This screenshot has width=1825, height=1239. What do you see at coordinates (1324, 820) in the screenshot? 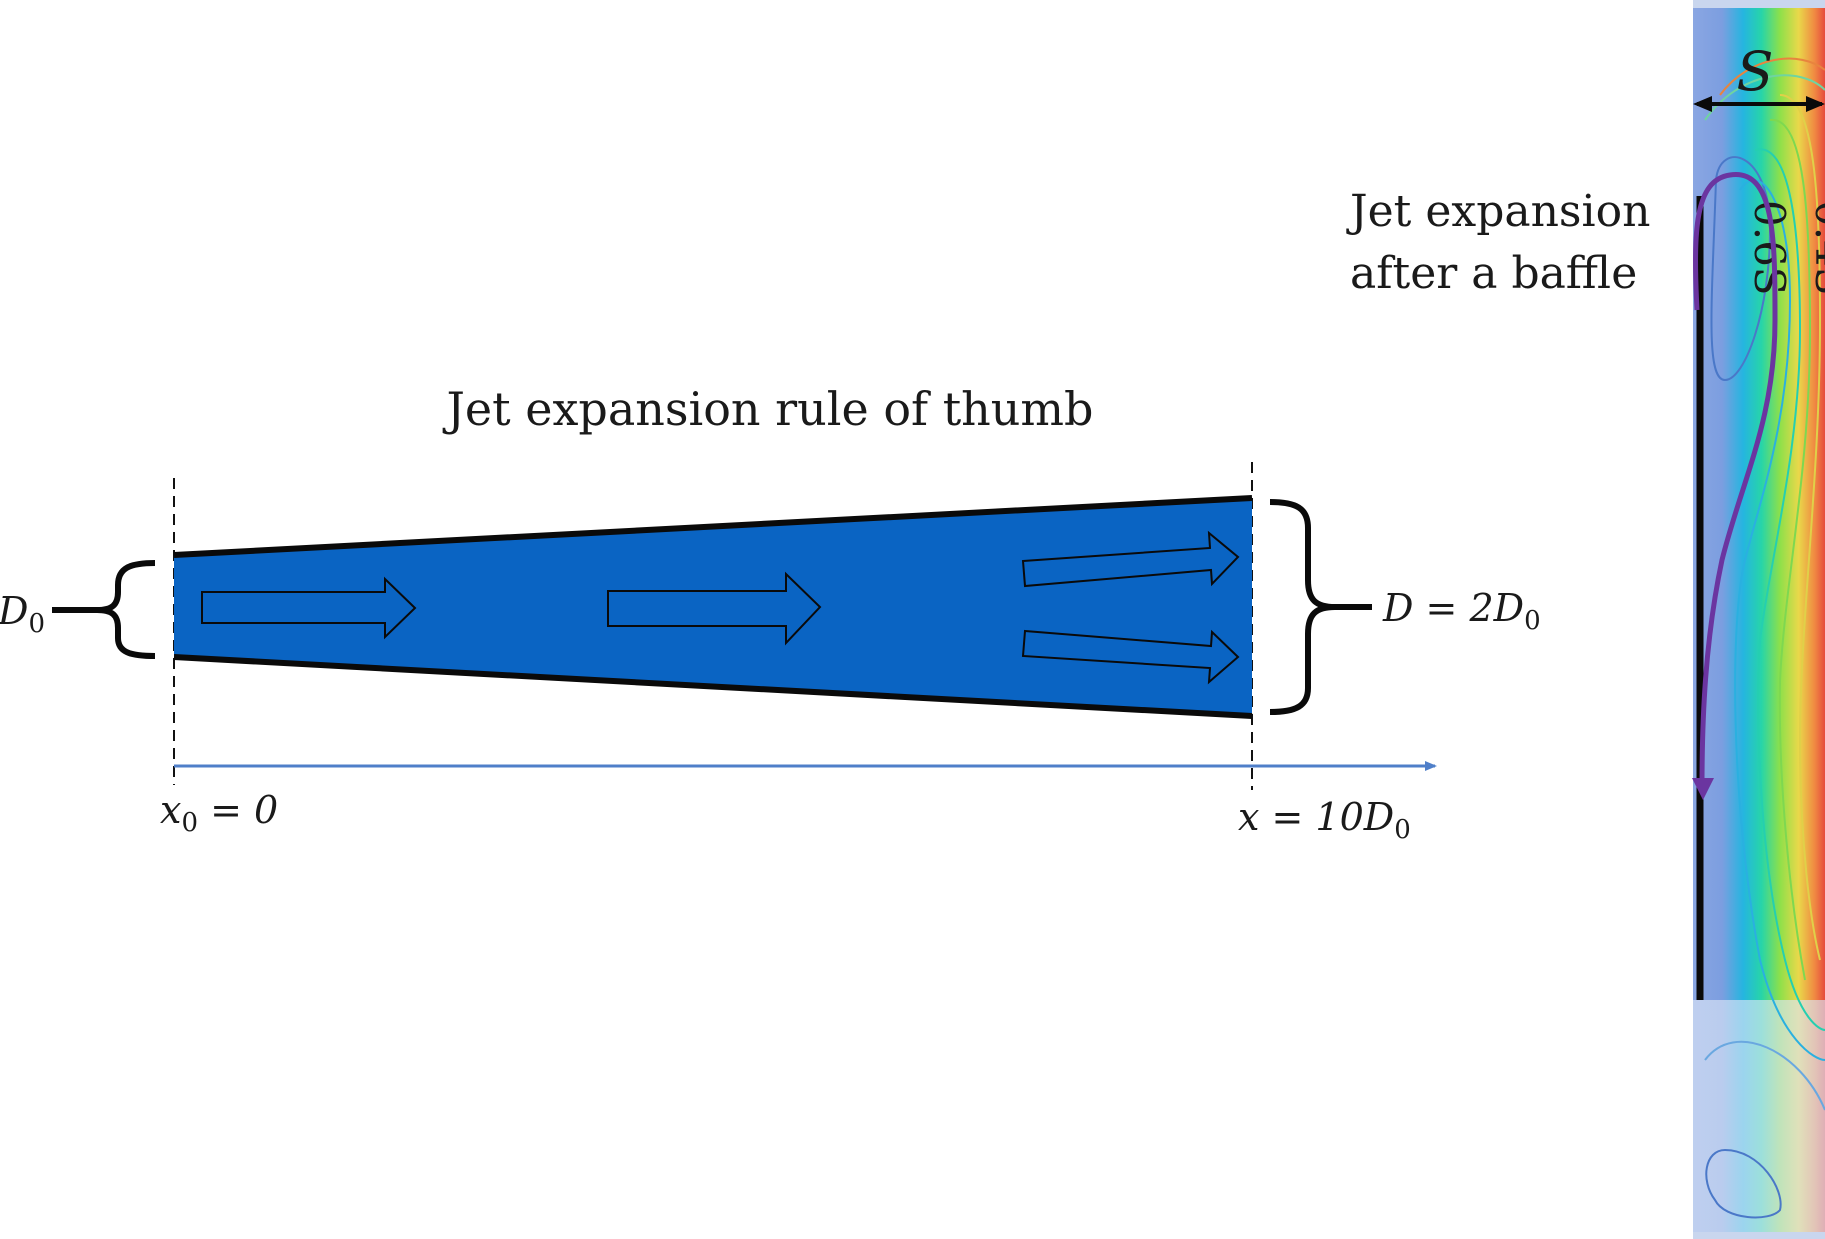
I see `label-x: x = 10D0` at bounding box center [1324, 820].